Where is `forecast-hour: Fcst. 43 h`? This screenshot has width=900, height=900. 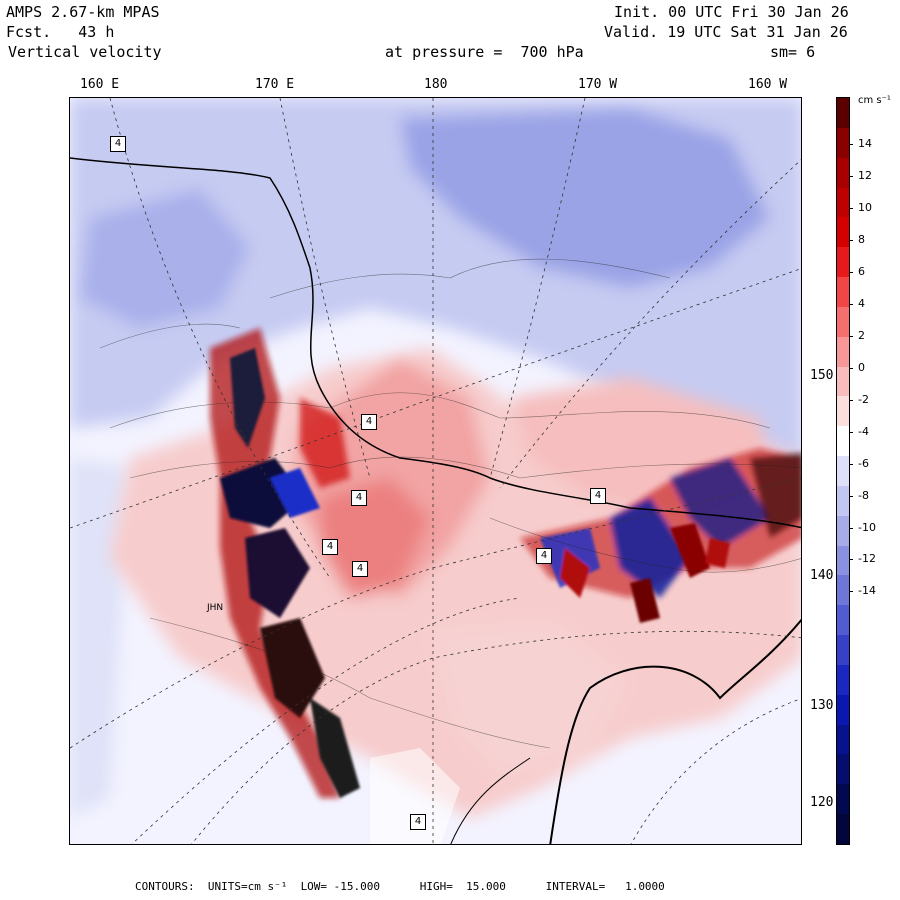
forecast-hour: Fcst. 43 h is located at coordinates (60, 32).